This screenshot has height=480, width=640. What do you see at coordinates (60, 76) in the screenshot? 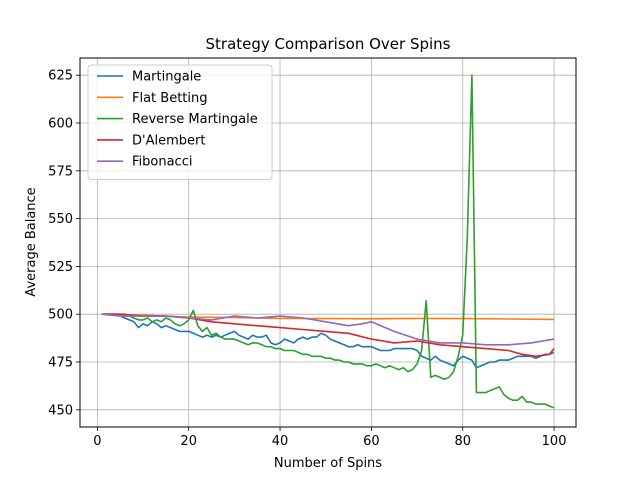
I see `y-tick-label: 625` at bounding box center [60, 76].